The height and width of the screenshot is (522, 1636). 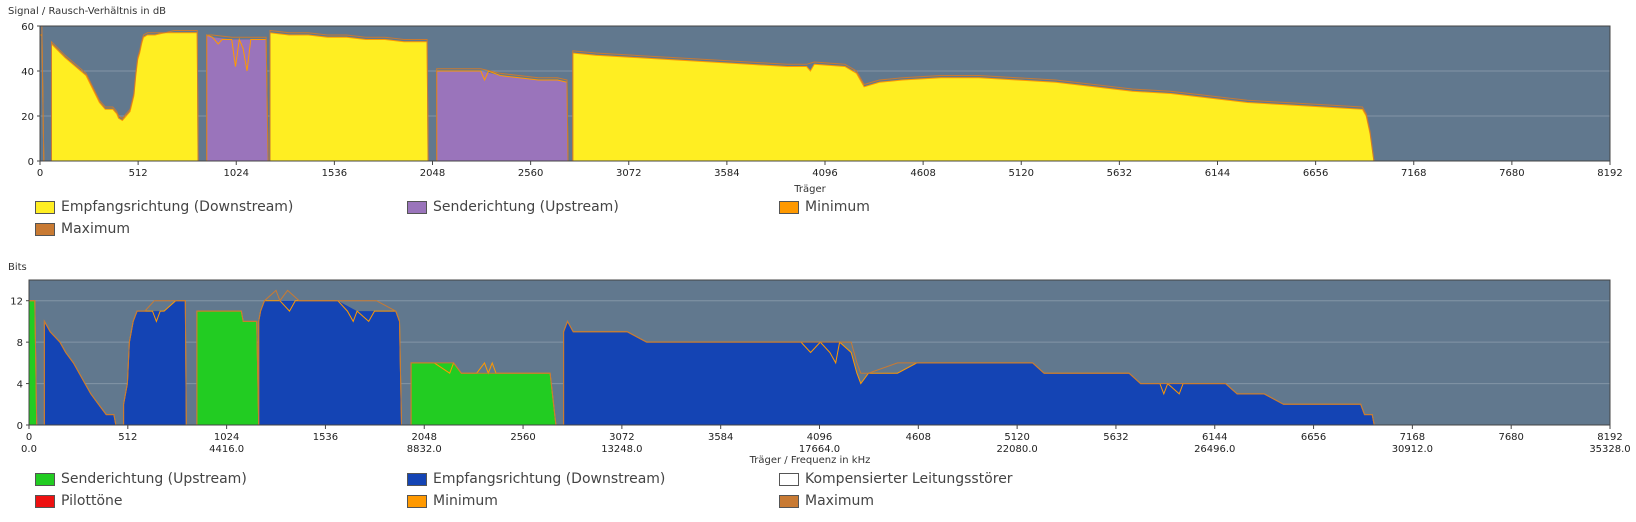 I want to click on x-tick-freq-label: 22080.0, so click(x=1016, y=449).